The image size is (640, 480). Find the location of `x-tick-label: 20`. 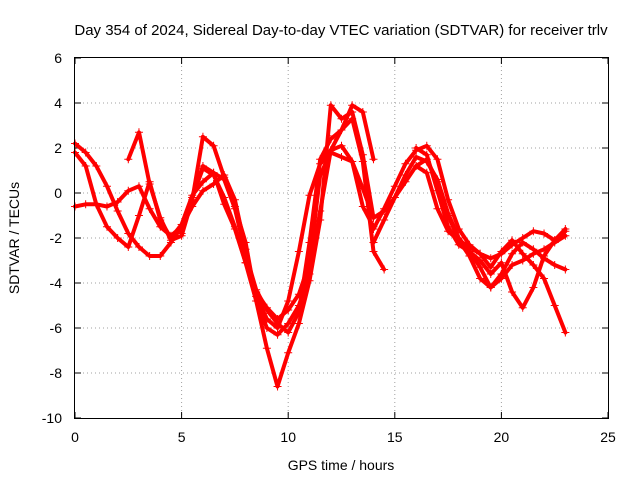

x-tick-label: 20 is located at coordinates (502, 437).